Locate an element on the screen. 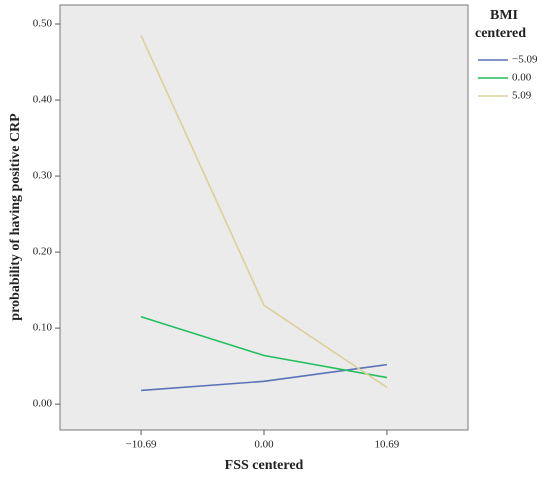  legend-title: BMI centered is located at coordinates (500, 24).